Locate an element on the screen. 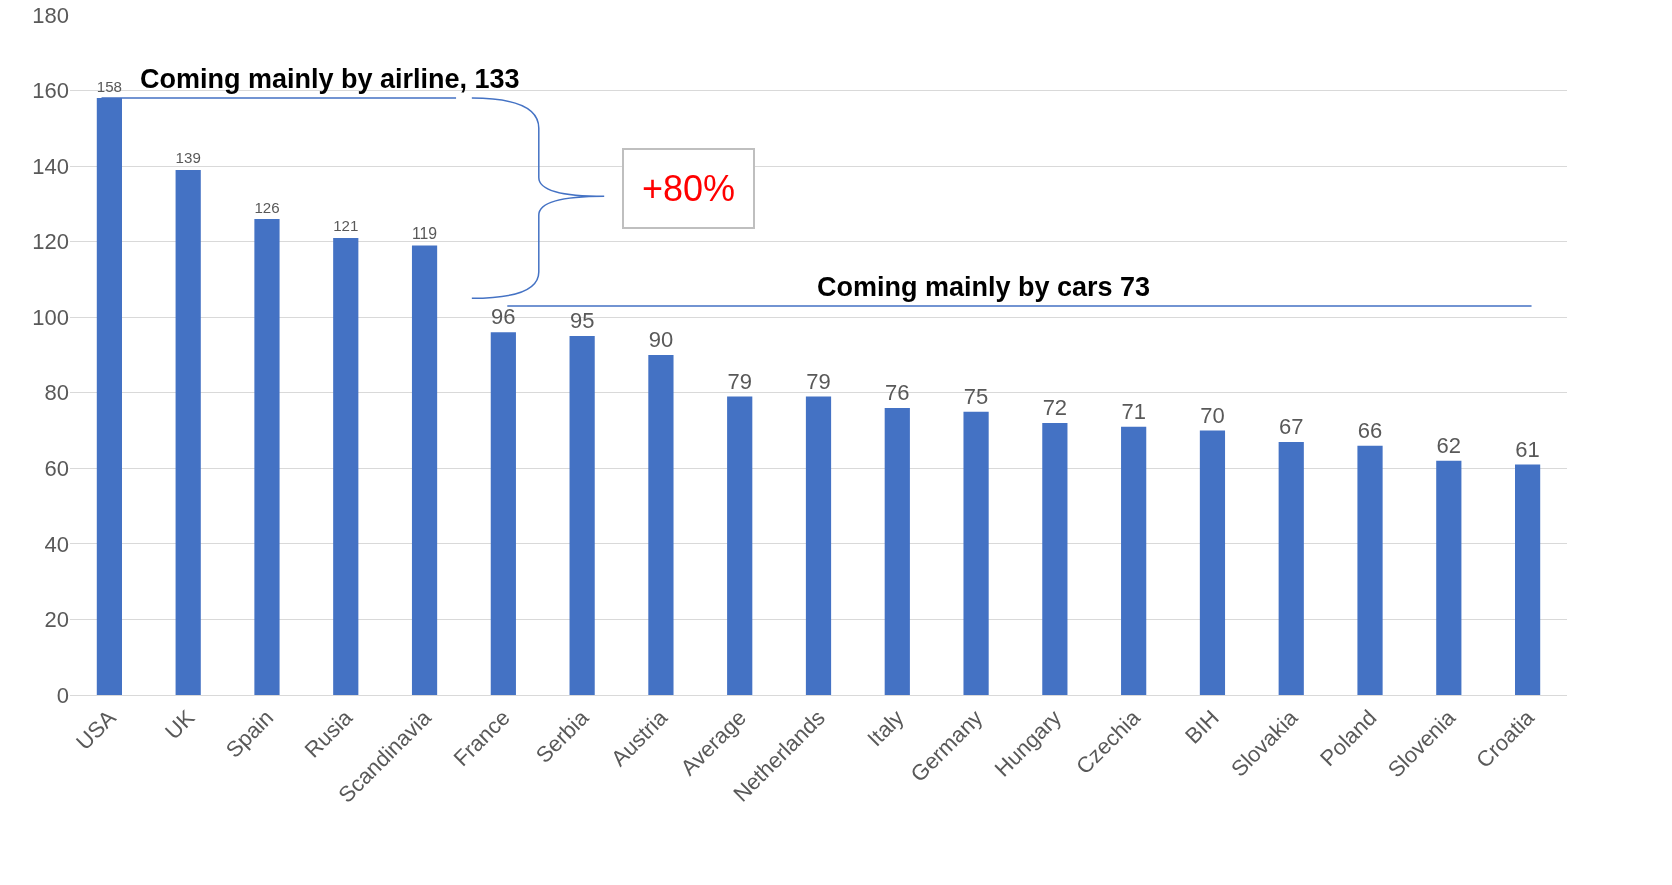 This screenshot has width=1672, height=885. y-tick-label: 80 is located at coordinates (56, 393).